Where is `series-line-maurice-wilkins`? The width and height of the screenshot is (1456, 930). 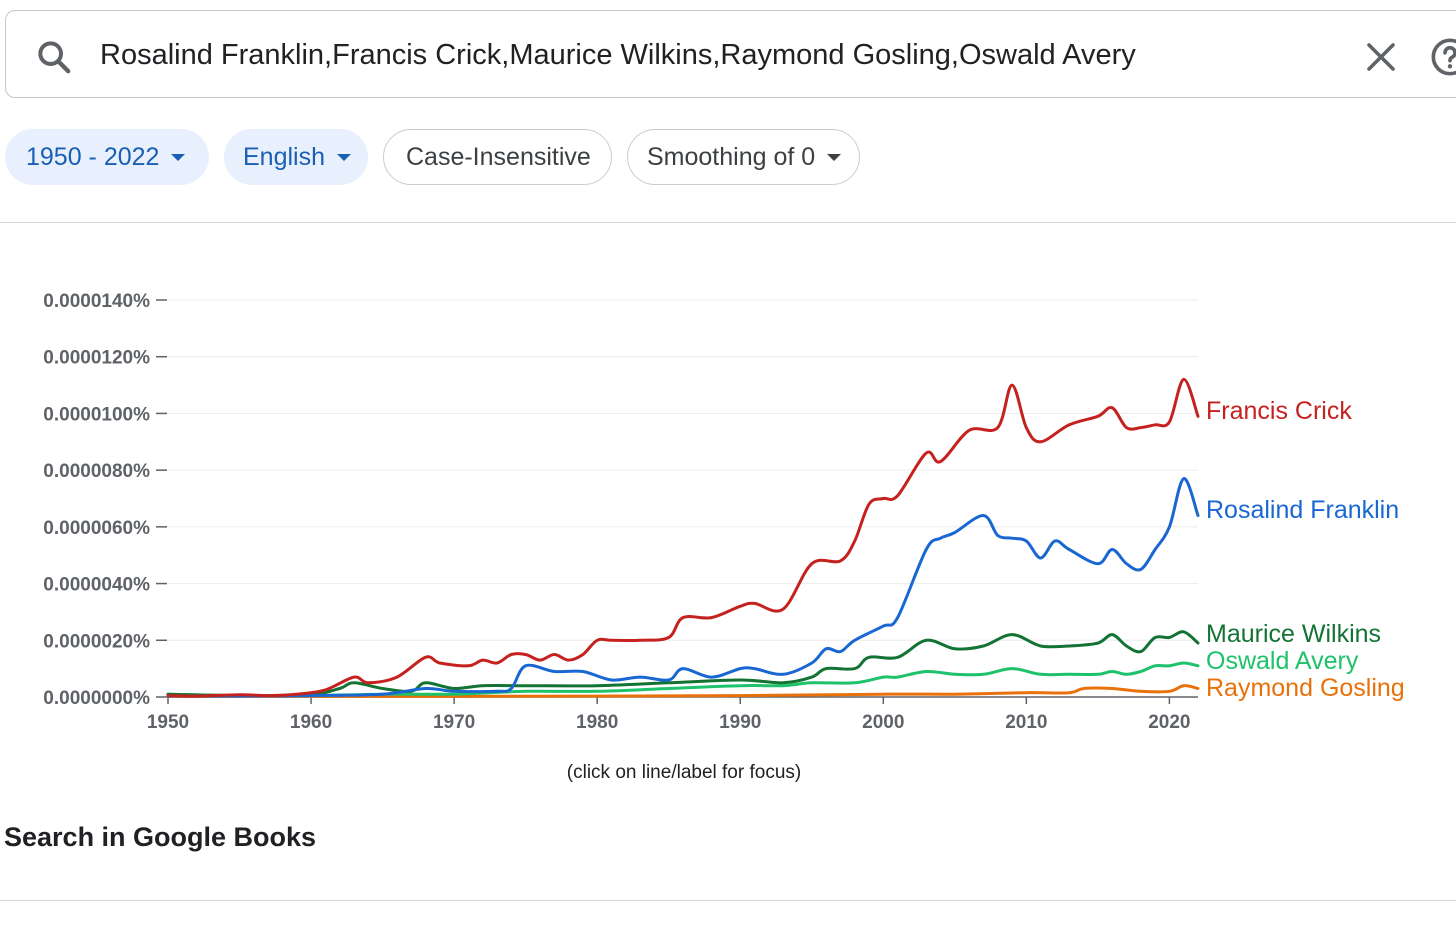
series-line-maurice-wilkins is located at coordinates (683, 664).